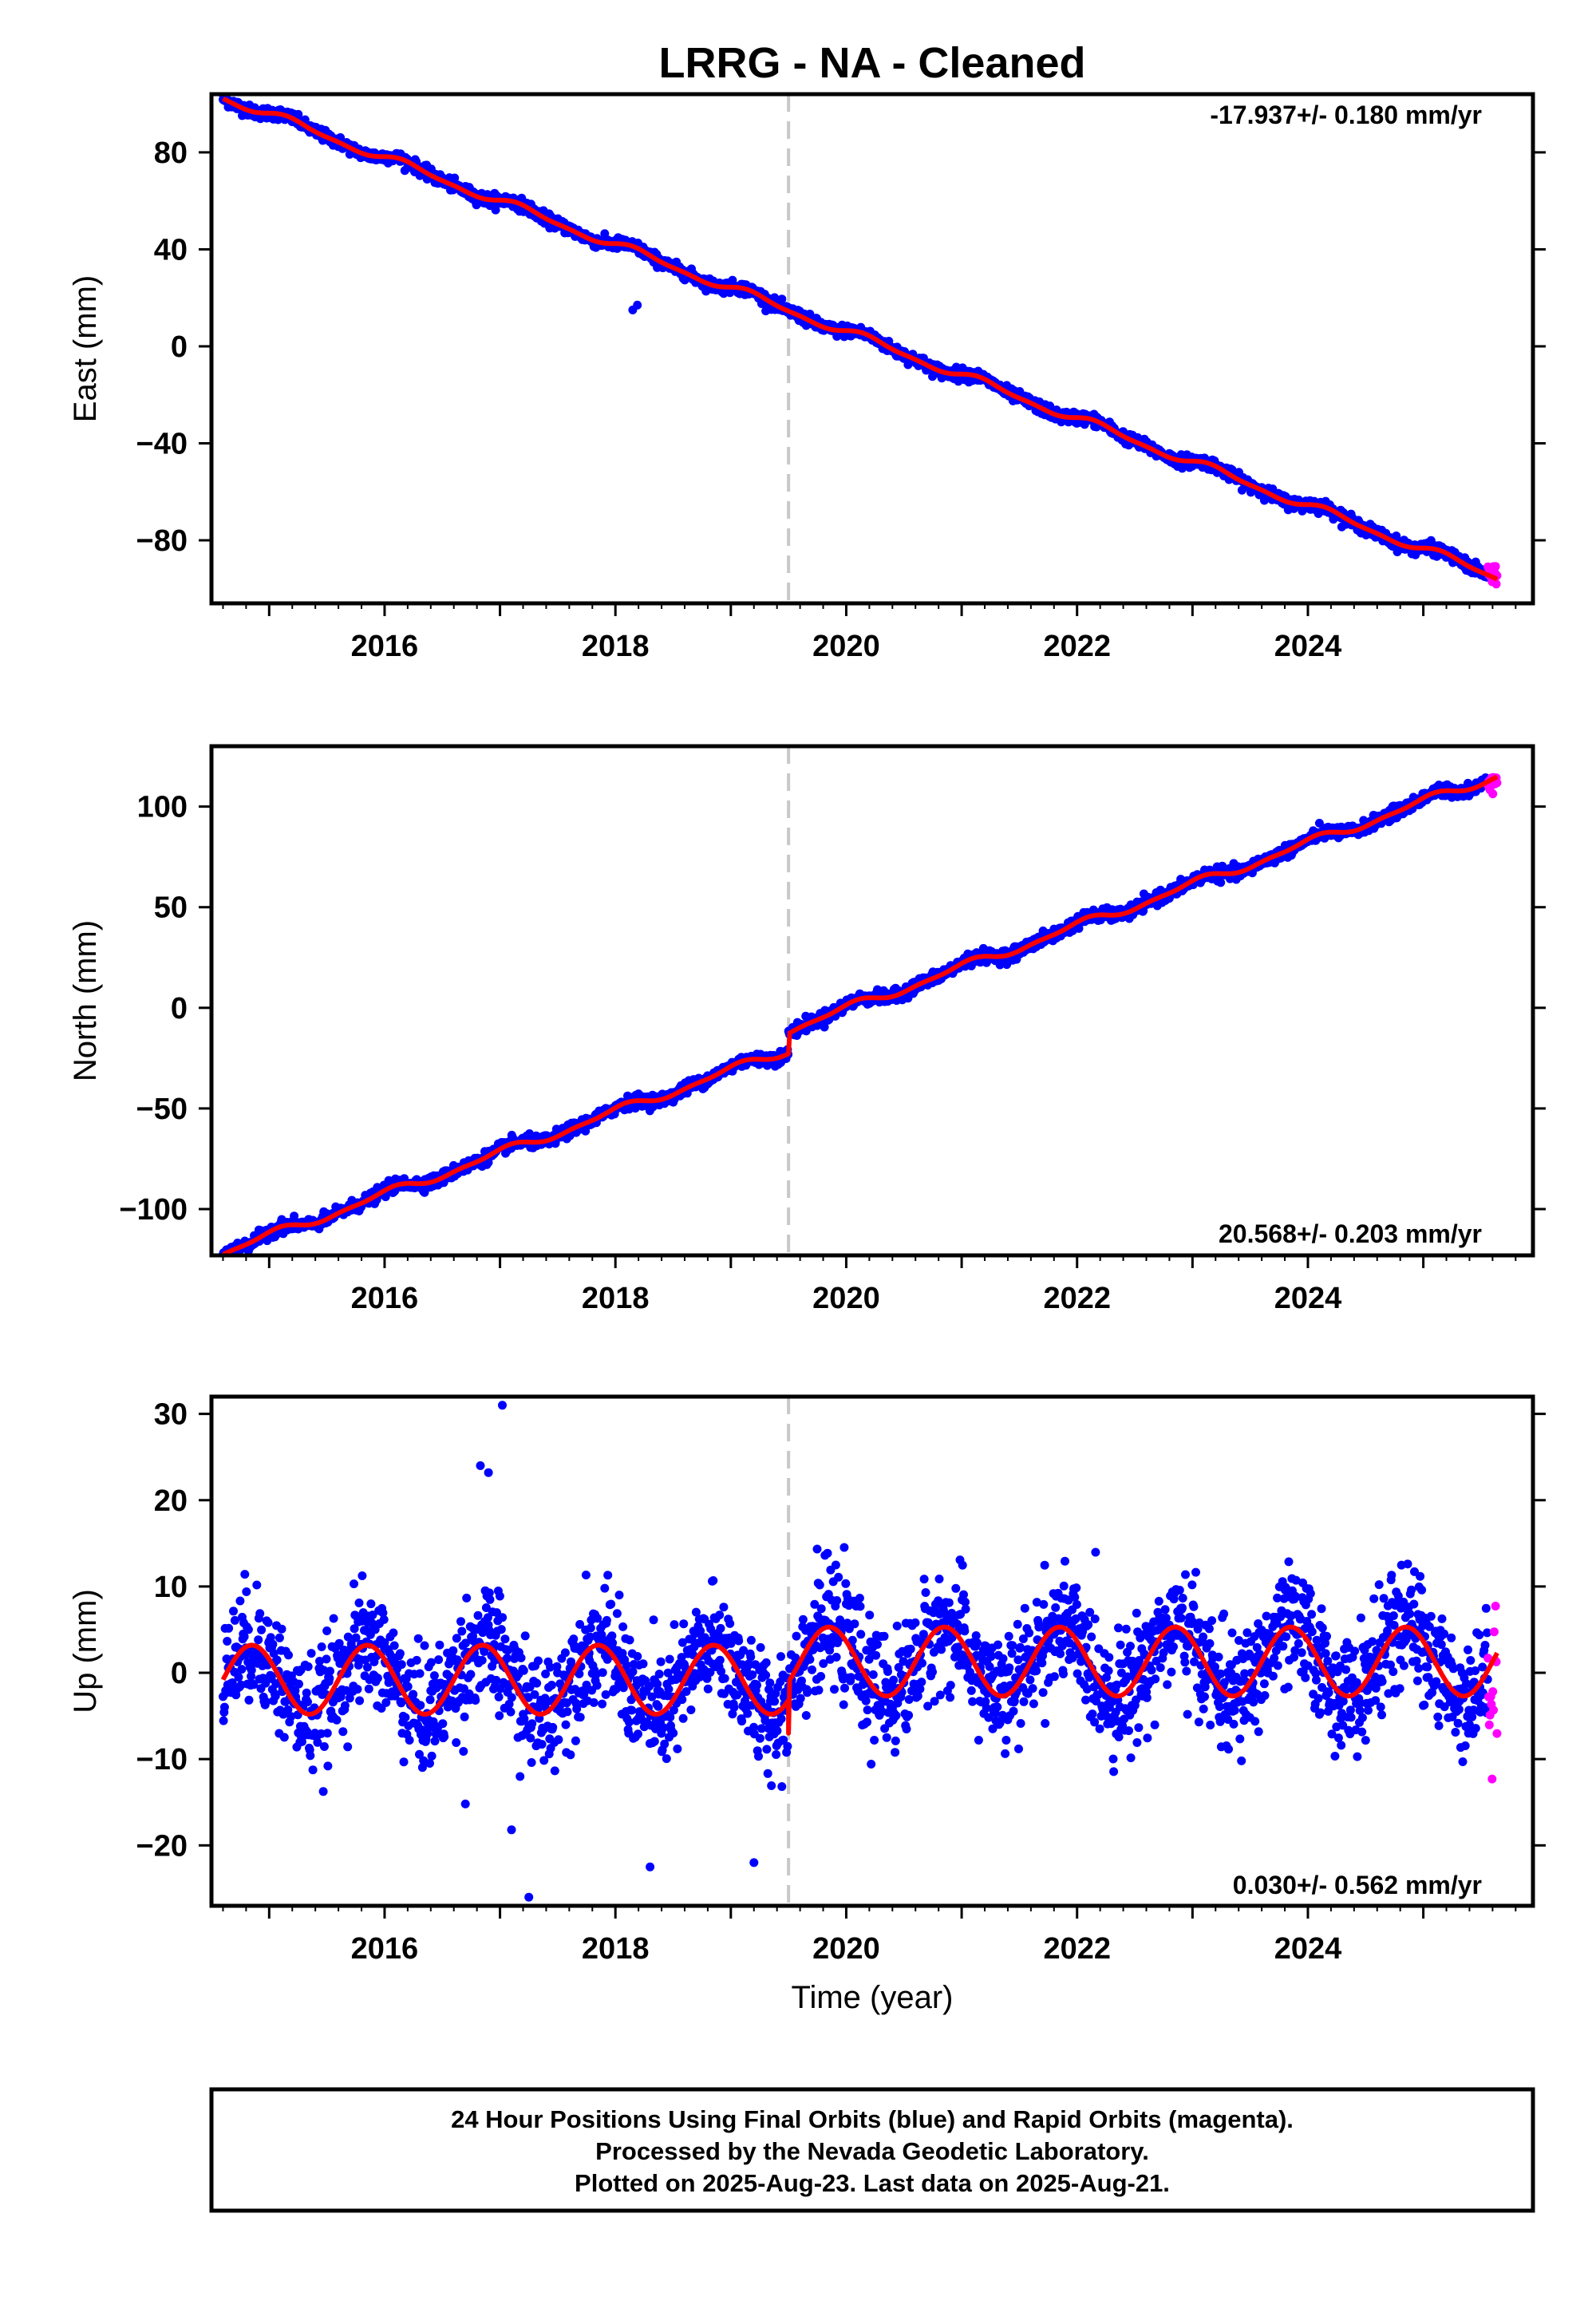 This screenshot has height=2316, width=1596. Describe the element at coordinates (162, 443) in the screenshot. I see `east-ytick-label: −40` at that location.